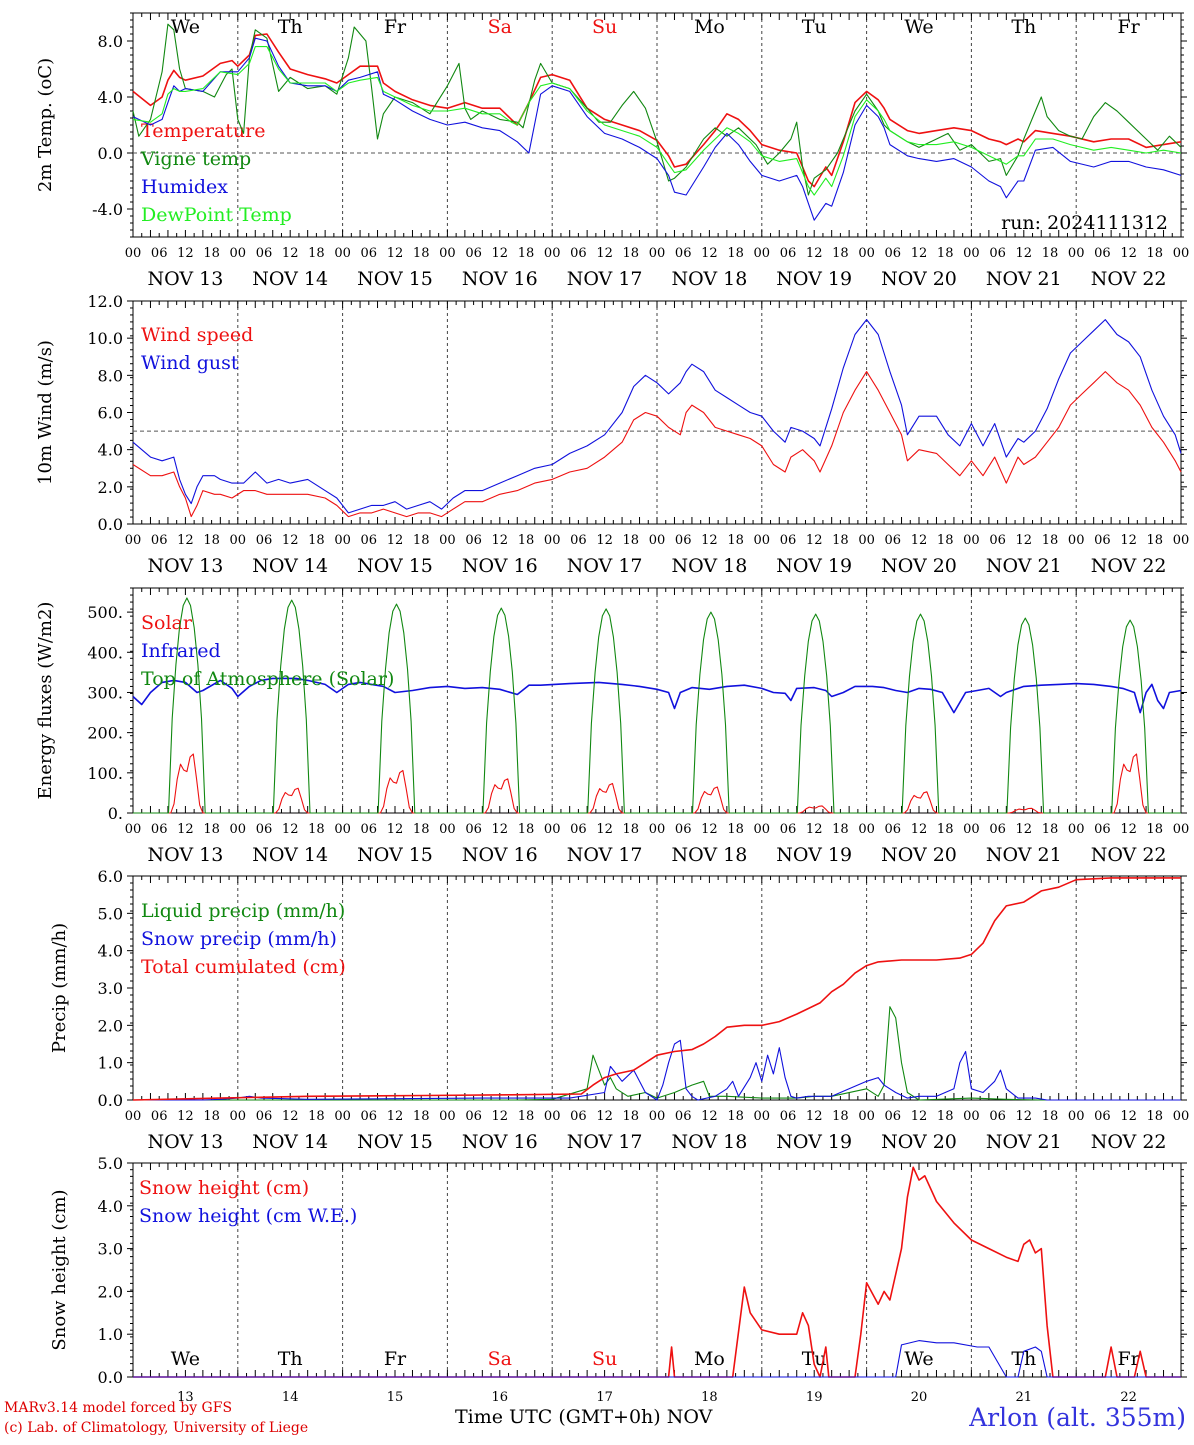 The width and height of the screenshot is (1194, 1445). Describe the element at coordinates (105, 338) in the screenshot. I see `y-tick-label: 10.0` at that location.